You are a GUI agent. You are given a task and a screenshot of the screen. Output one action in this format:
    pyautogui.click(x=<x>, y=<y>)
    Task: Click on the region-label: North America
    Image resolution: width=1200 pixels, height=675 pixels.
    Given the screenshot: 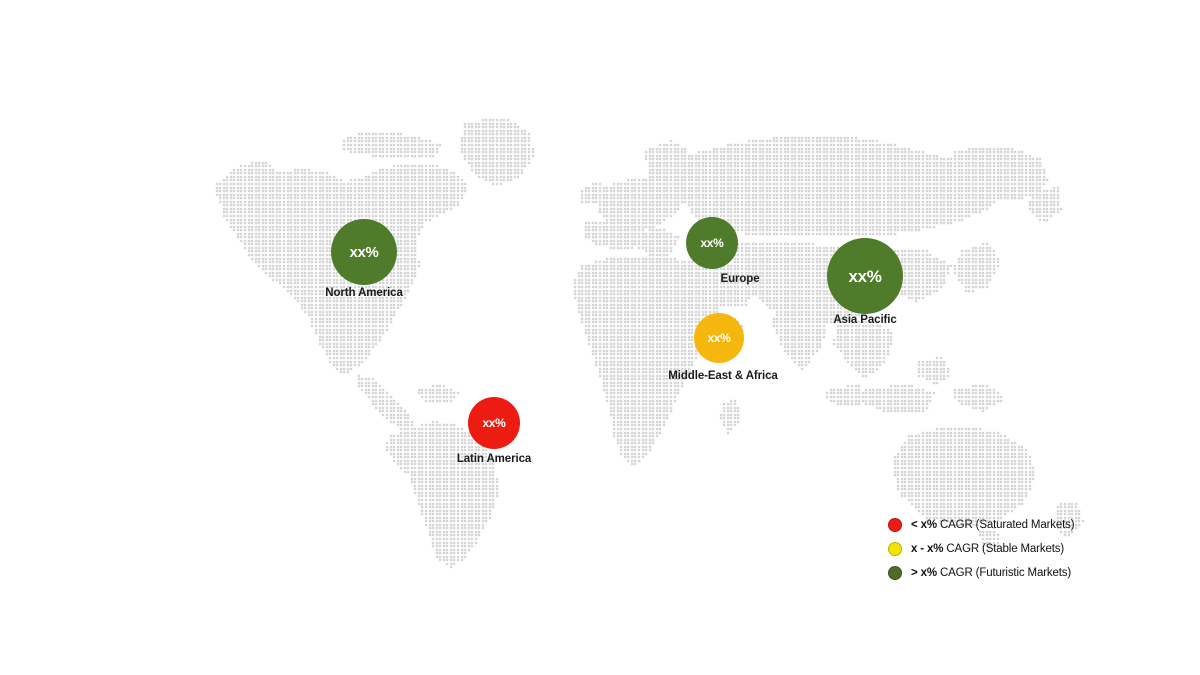 What is the action you would take?
    pyautogui.click(x=364, y=293)
    